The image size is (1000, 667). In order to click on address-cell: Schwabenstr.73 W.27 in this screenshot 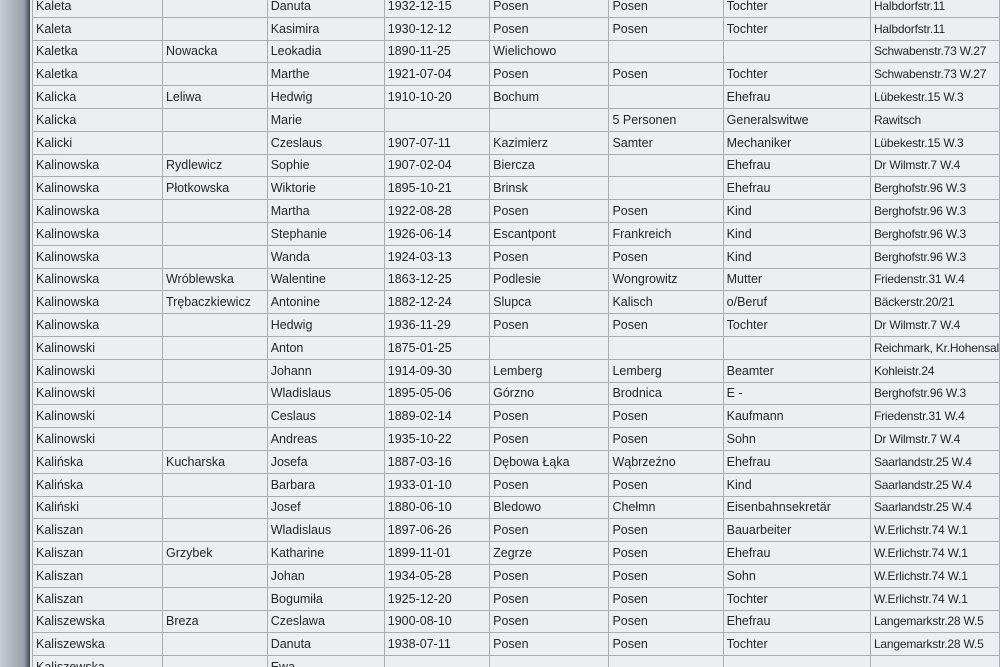, I will do `click(934, 74)`.